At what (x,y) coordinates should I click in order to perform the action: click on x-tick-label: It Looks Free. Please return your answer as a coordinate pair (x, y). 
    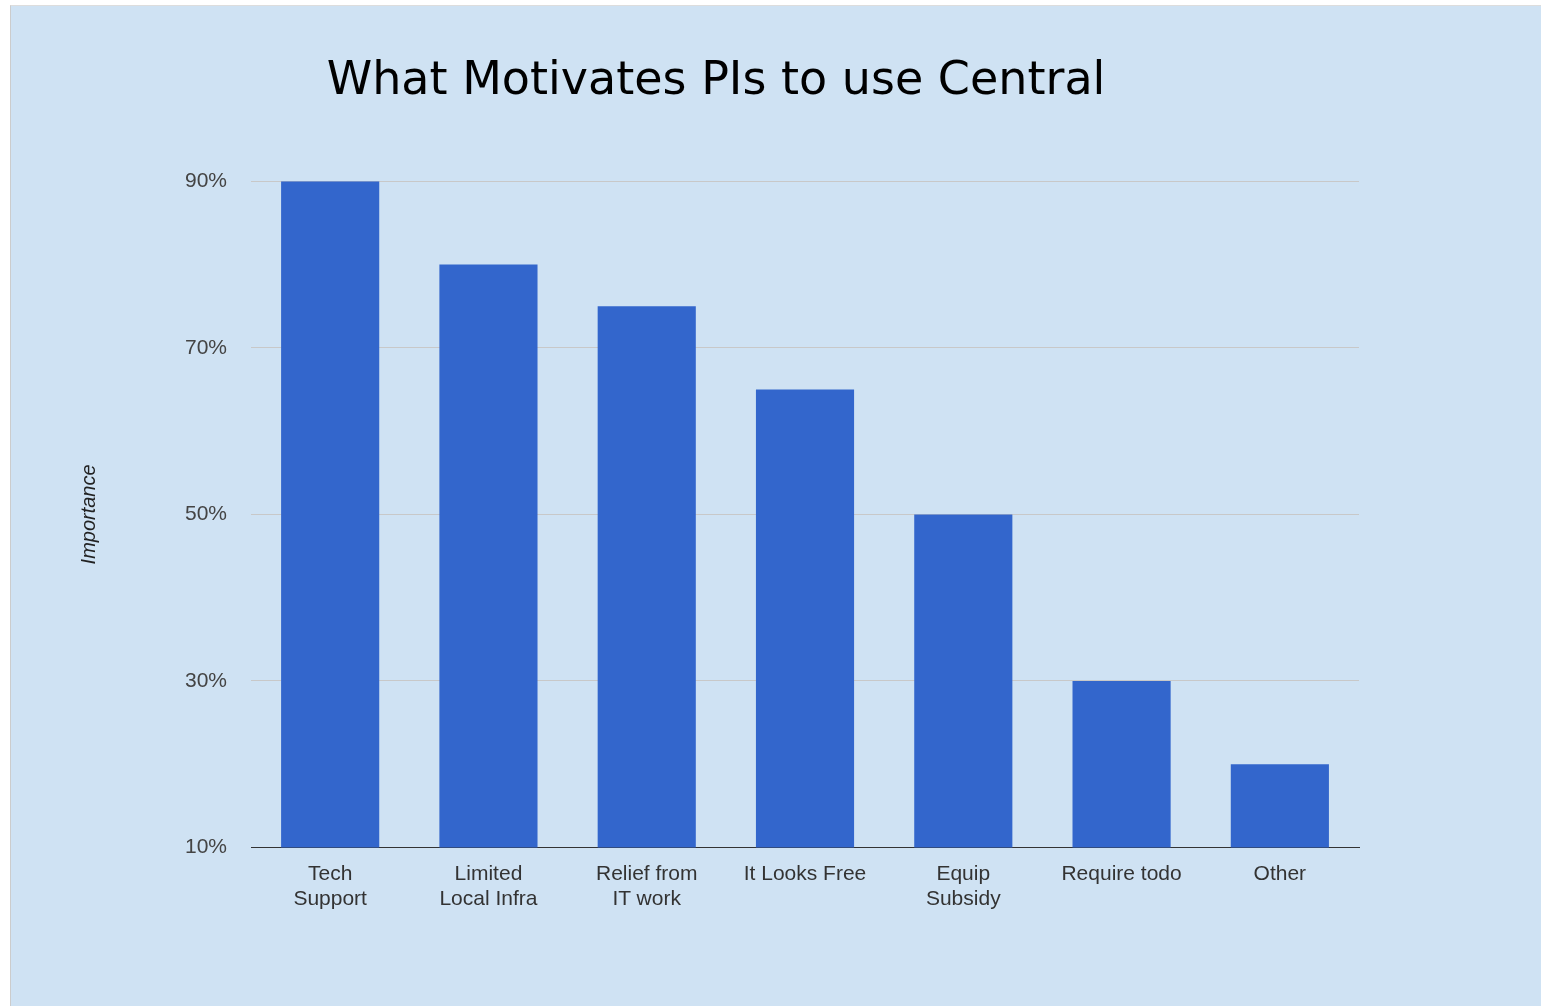
    Looking at the image, I should click on (805, 872).